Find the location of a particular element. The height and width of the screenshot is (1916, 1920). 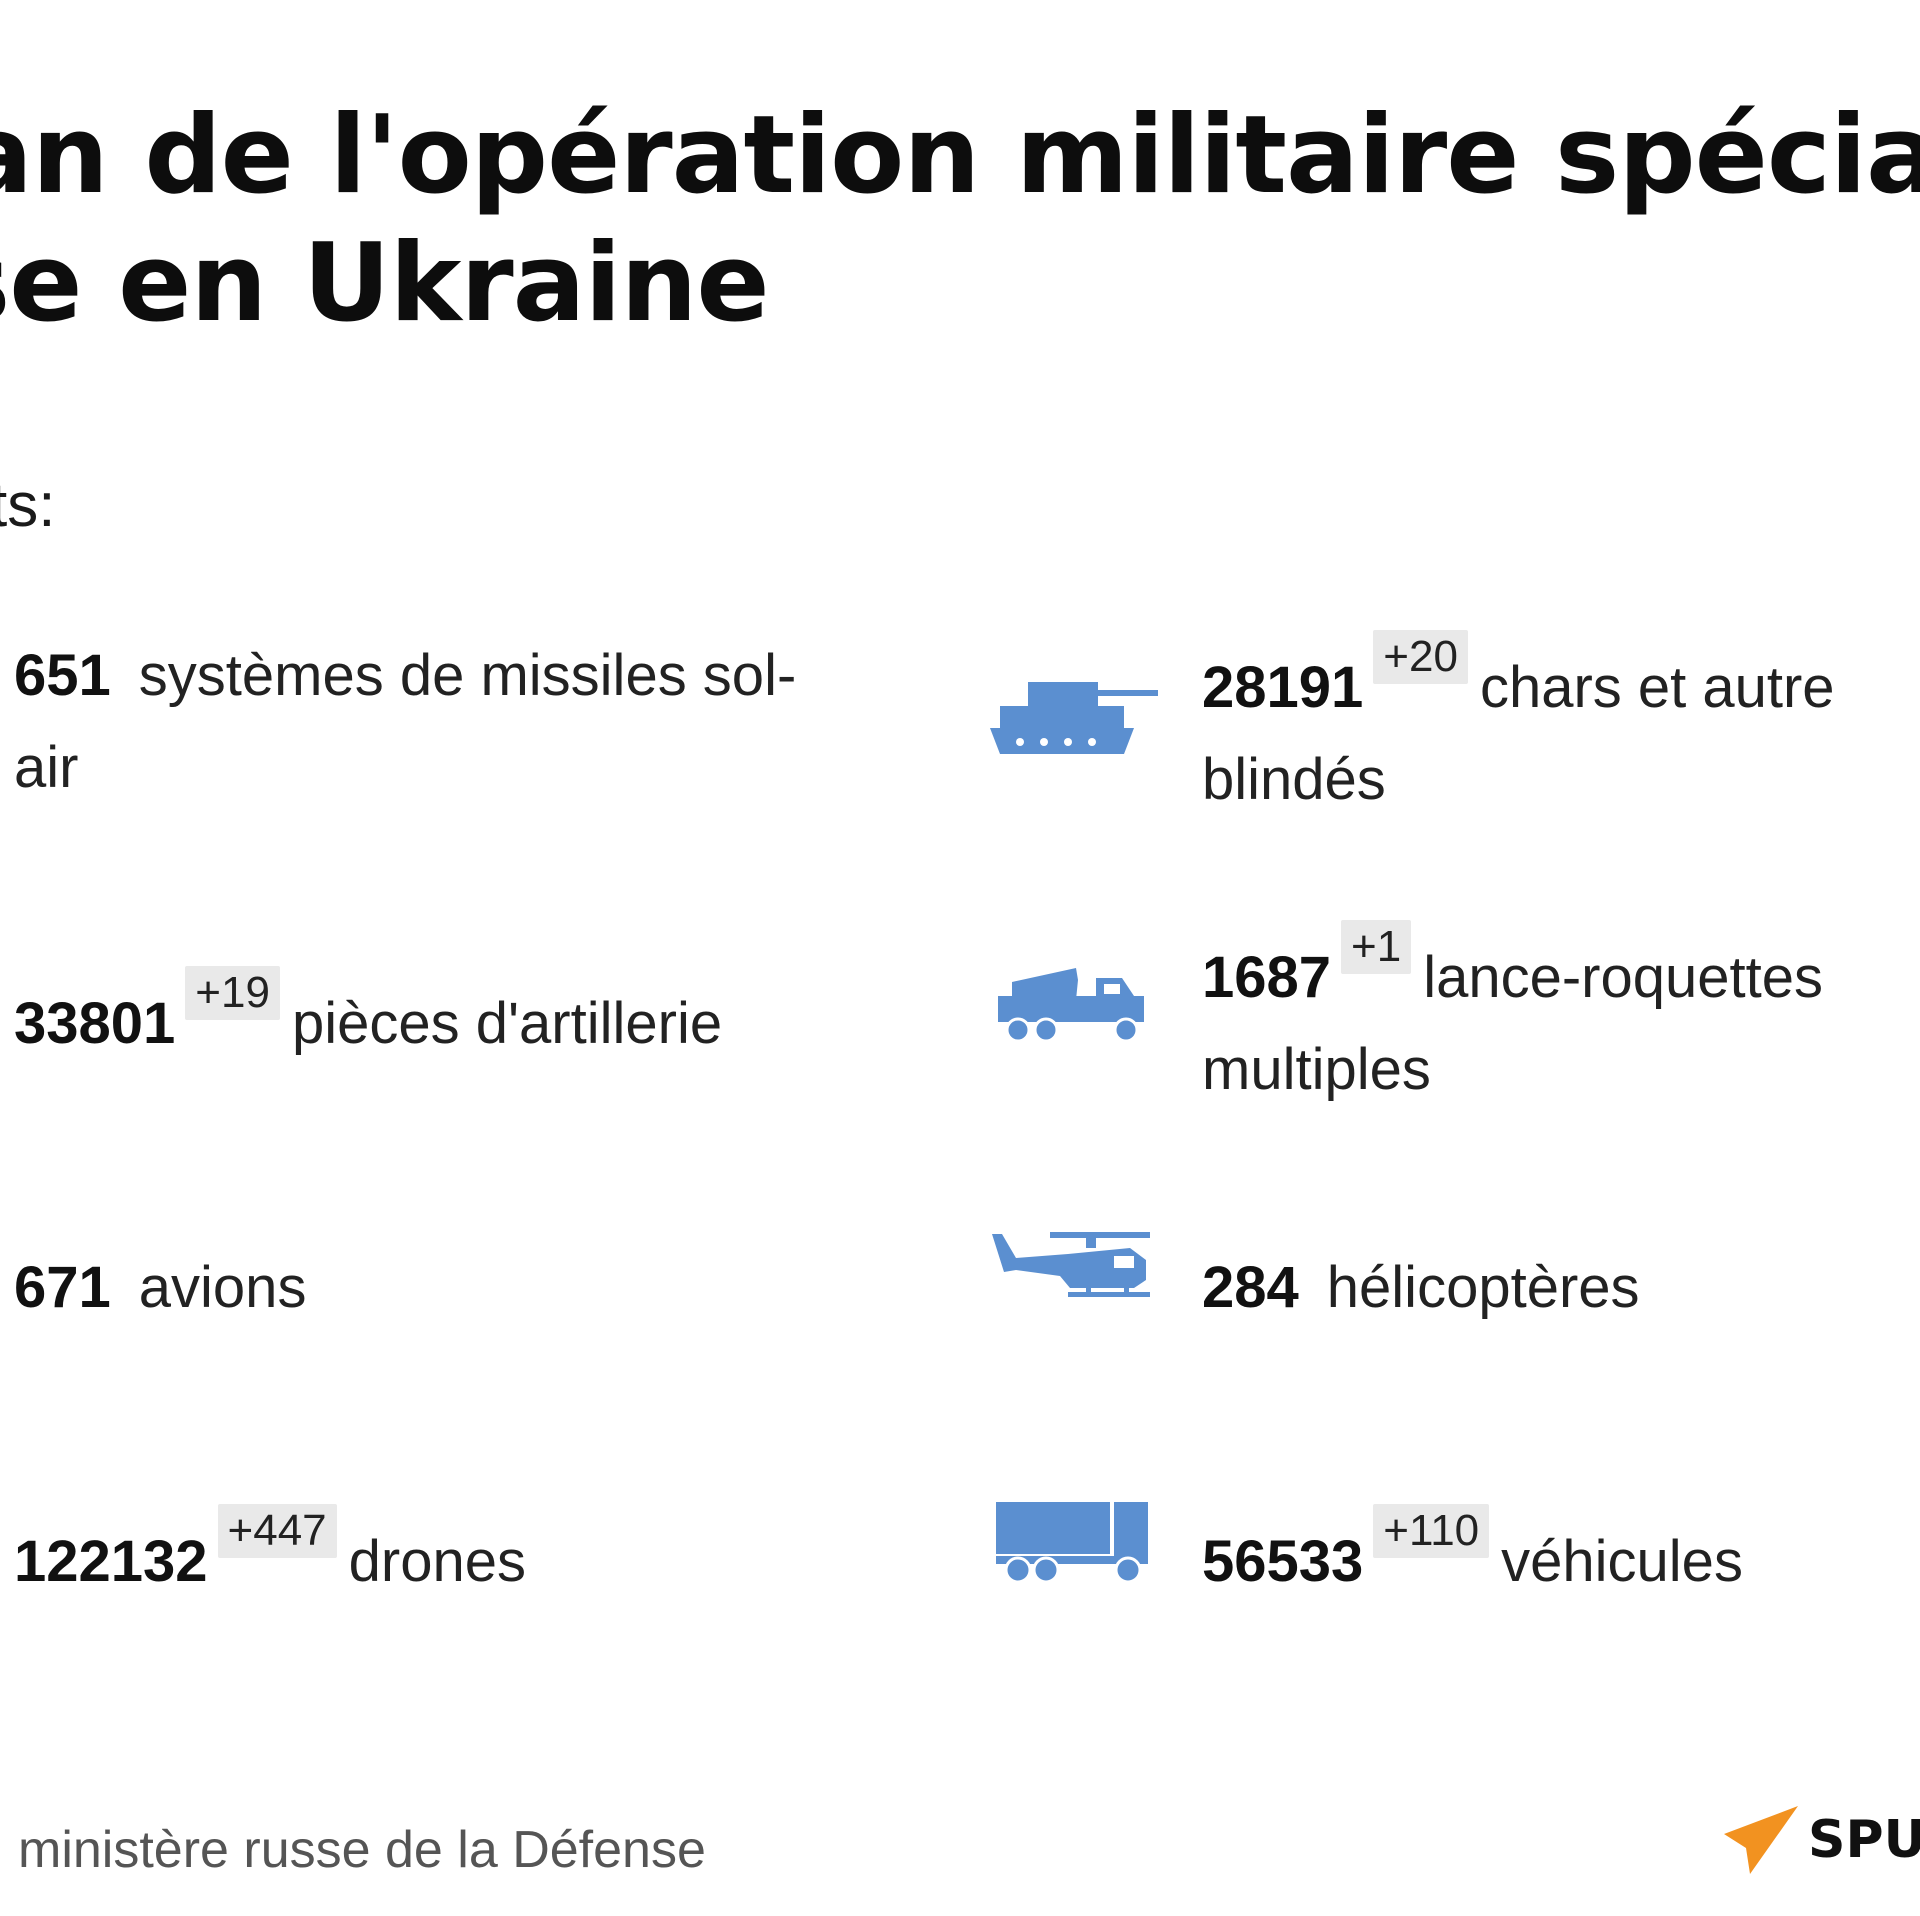

stat-tanks: 28191 +20 chars et autre blindés is located at coordinates (1518, 728).